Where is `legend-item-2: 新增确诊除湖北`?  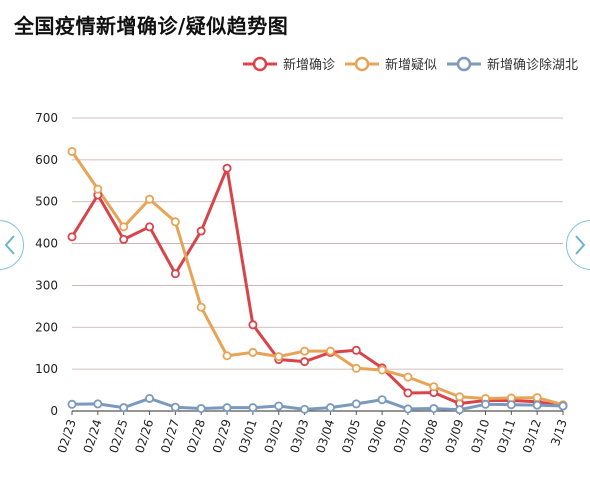 legend-item-2: 新增确诊除湖北 is located at coordinates (512, 63).